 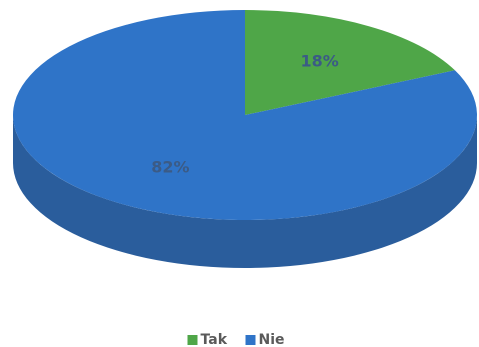 What do you see at coordinates (214, 339) in the screenshot?
I see `legend-label: Tak` at bounding box center [214, 339].